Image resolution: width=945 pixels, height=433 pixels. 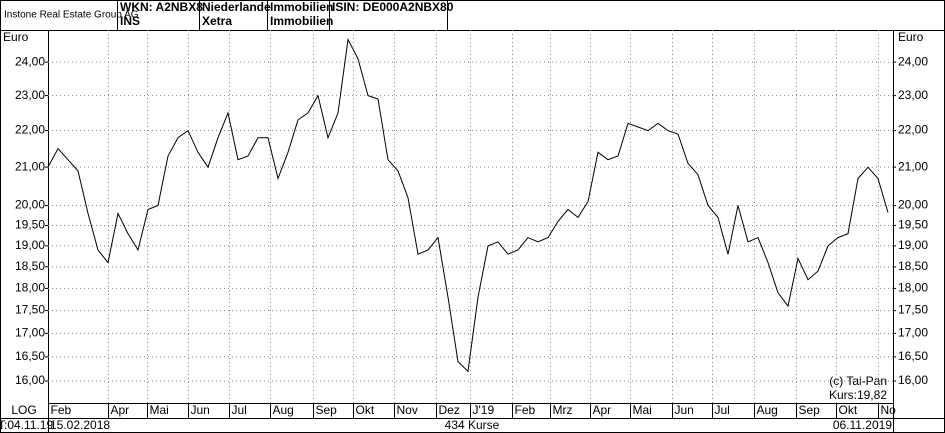 What do you see at coordinates (236, 7) in the screenshot?
I see `header-cell: Niederlande` at bounding box center [236, 7].